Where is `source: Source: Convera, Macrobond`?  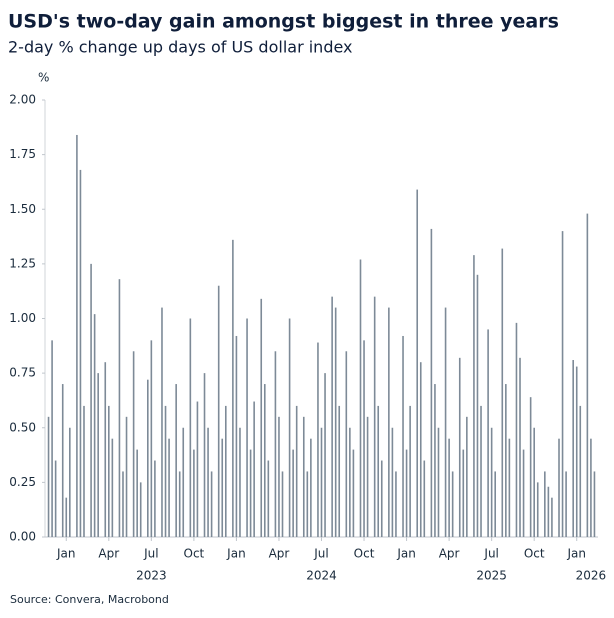
source: Source: Convera, Macrobond is located at coordinates (89, 599).